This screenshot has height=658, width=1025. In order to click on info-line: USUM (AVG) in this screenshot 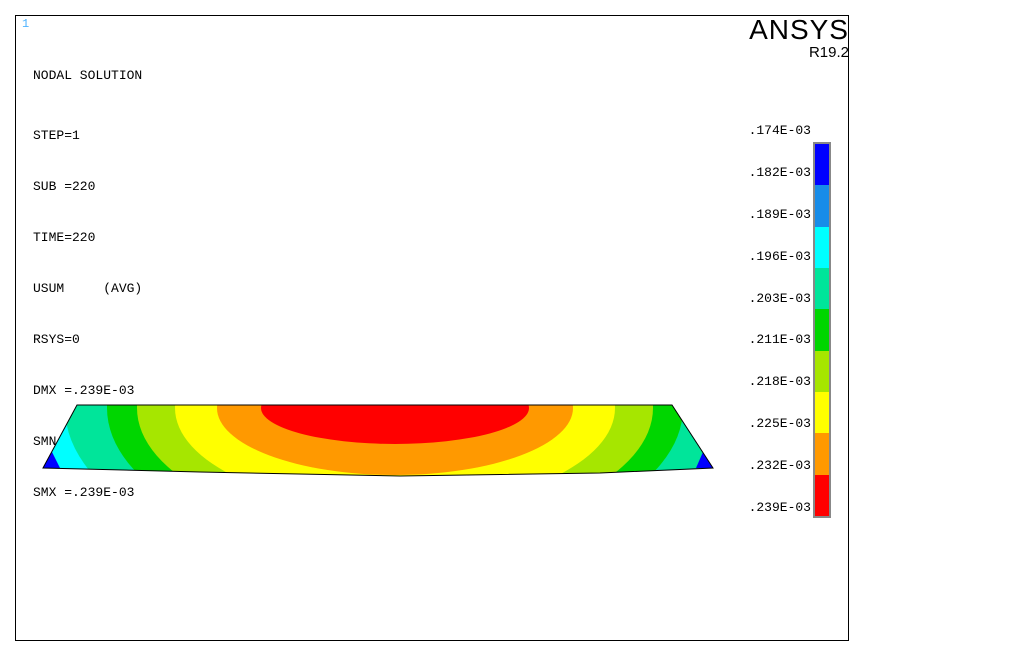, I will do `click(88, 288)`.